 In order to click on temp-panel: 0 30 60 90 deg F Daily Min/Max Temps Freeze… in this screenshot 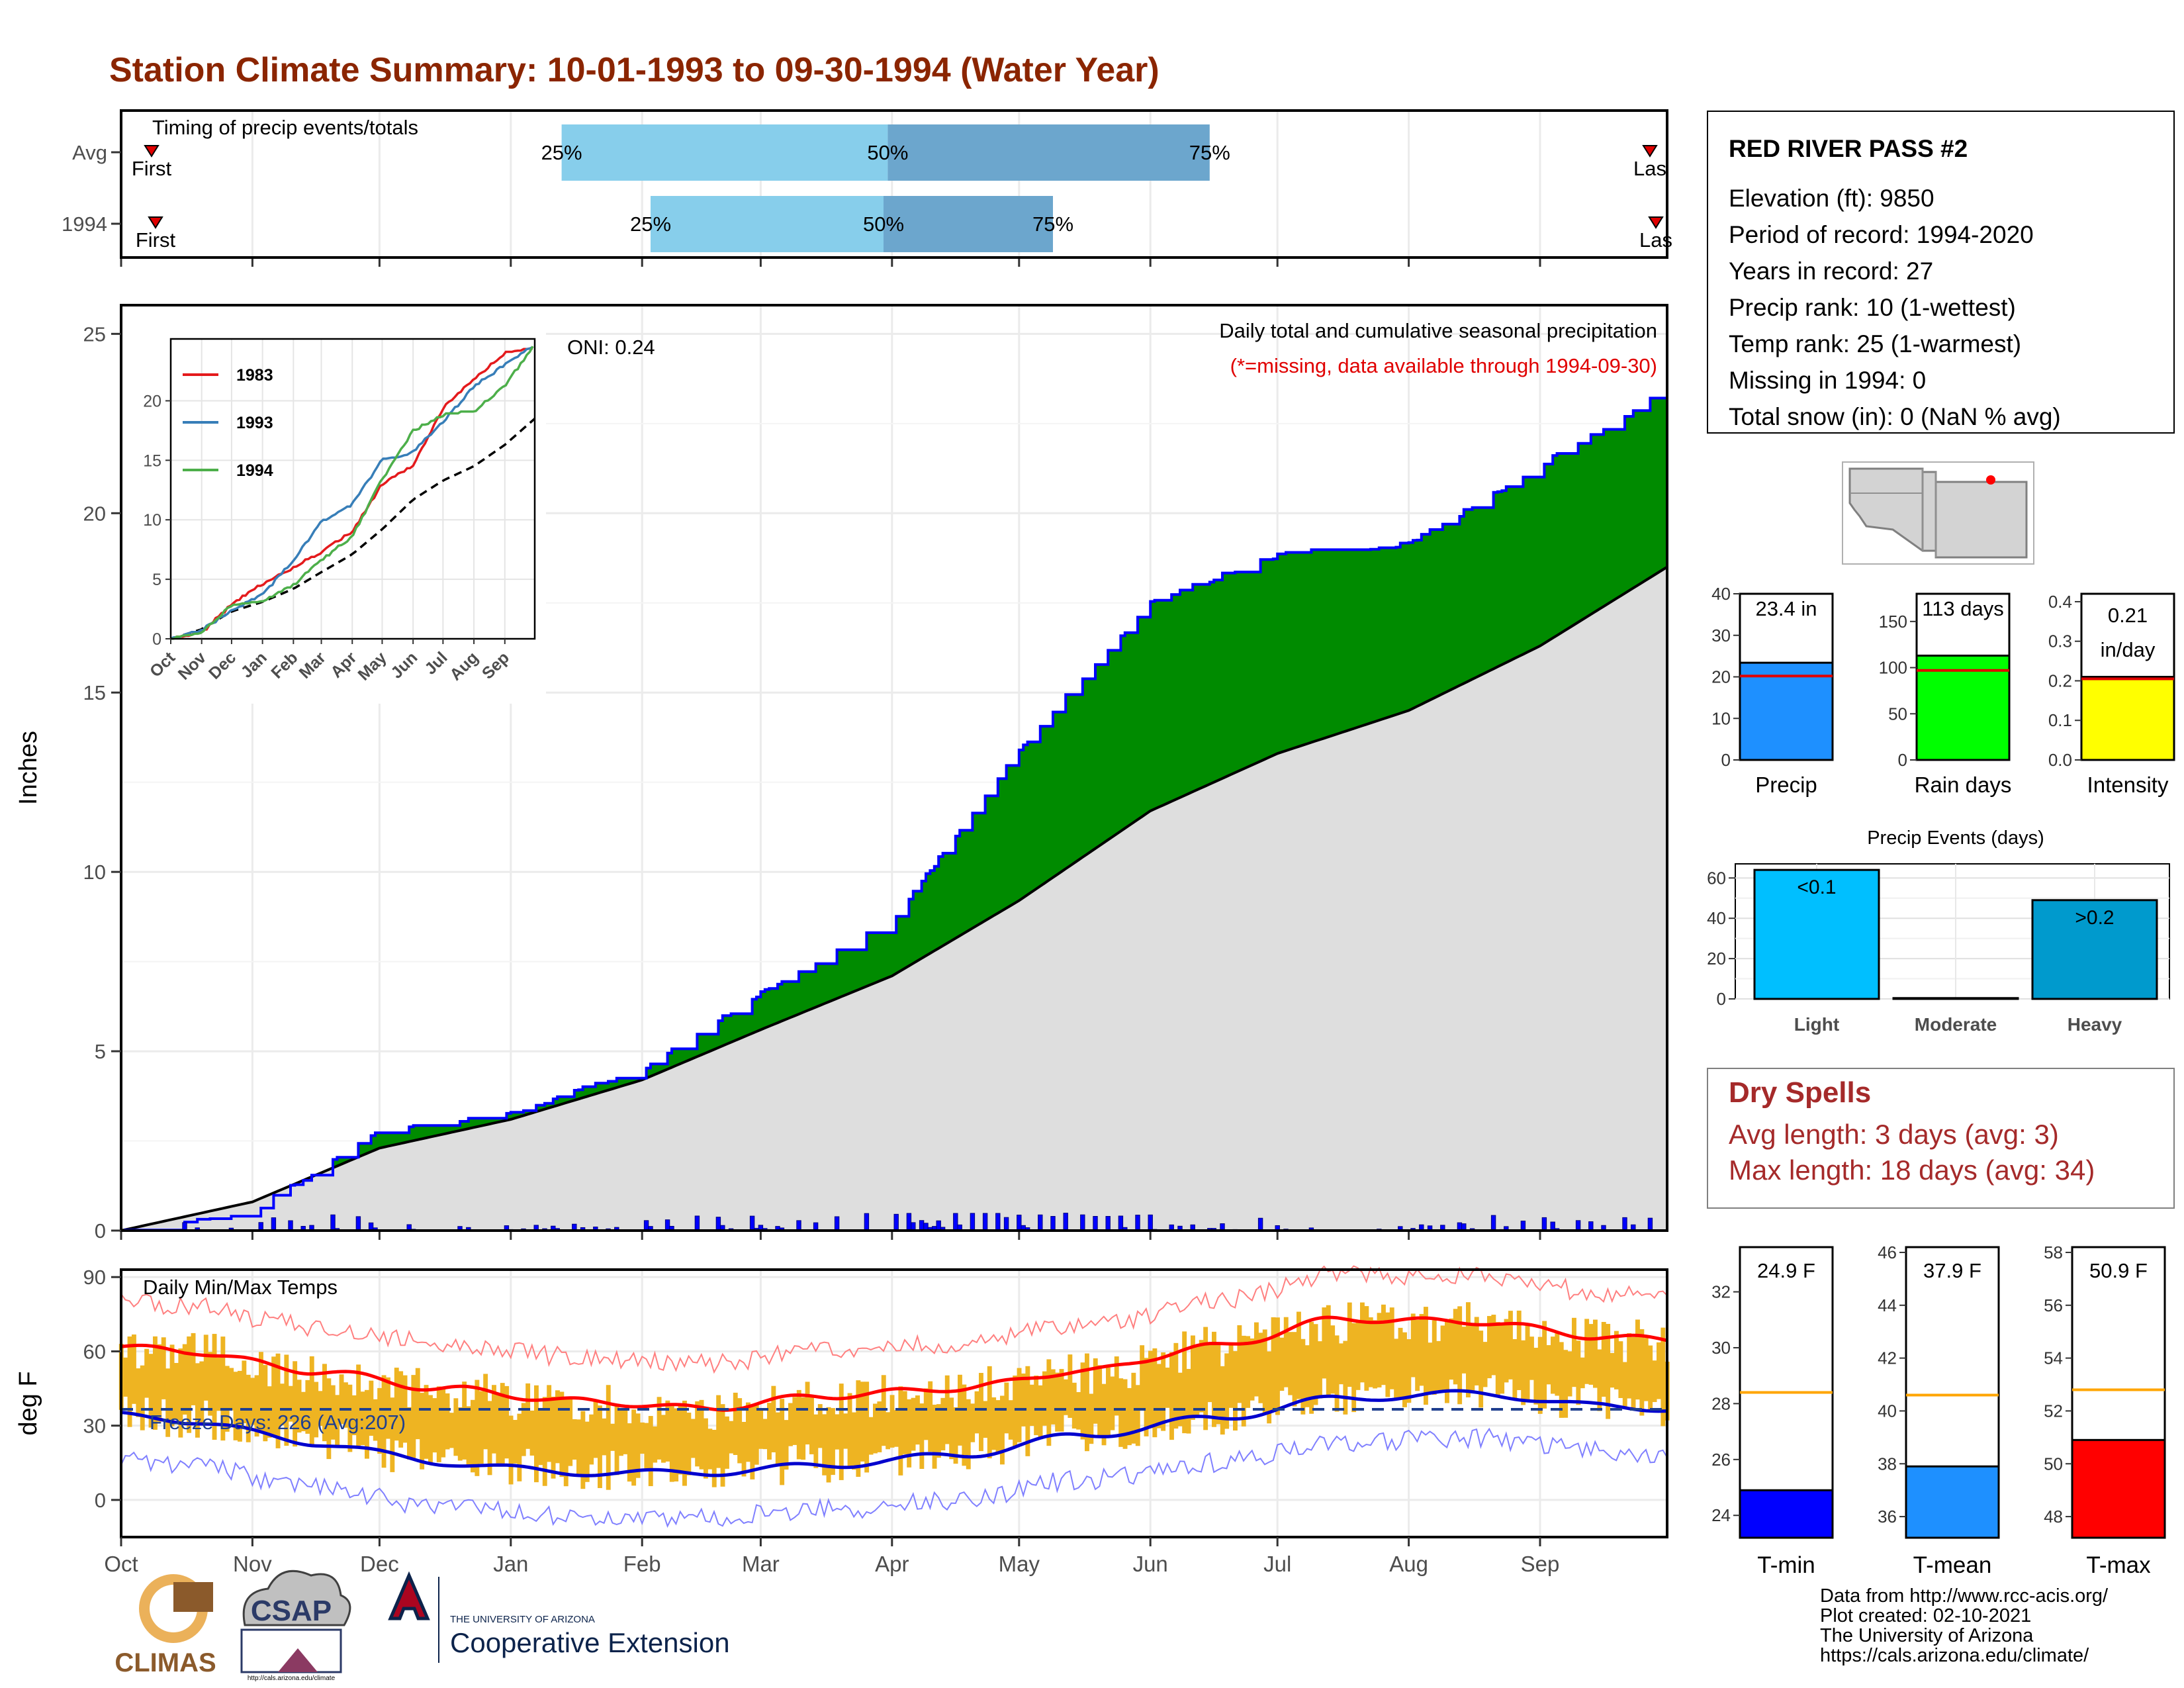, I will do `click(842, 1420)`.